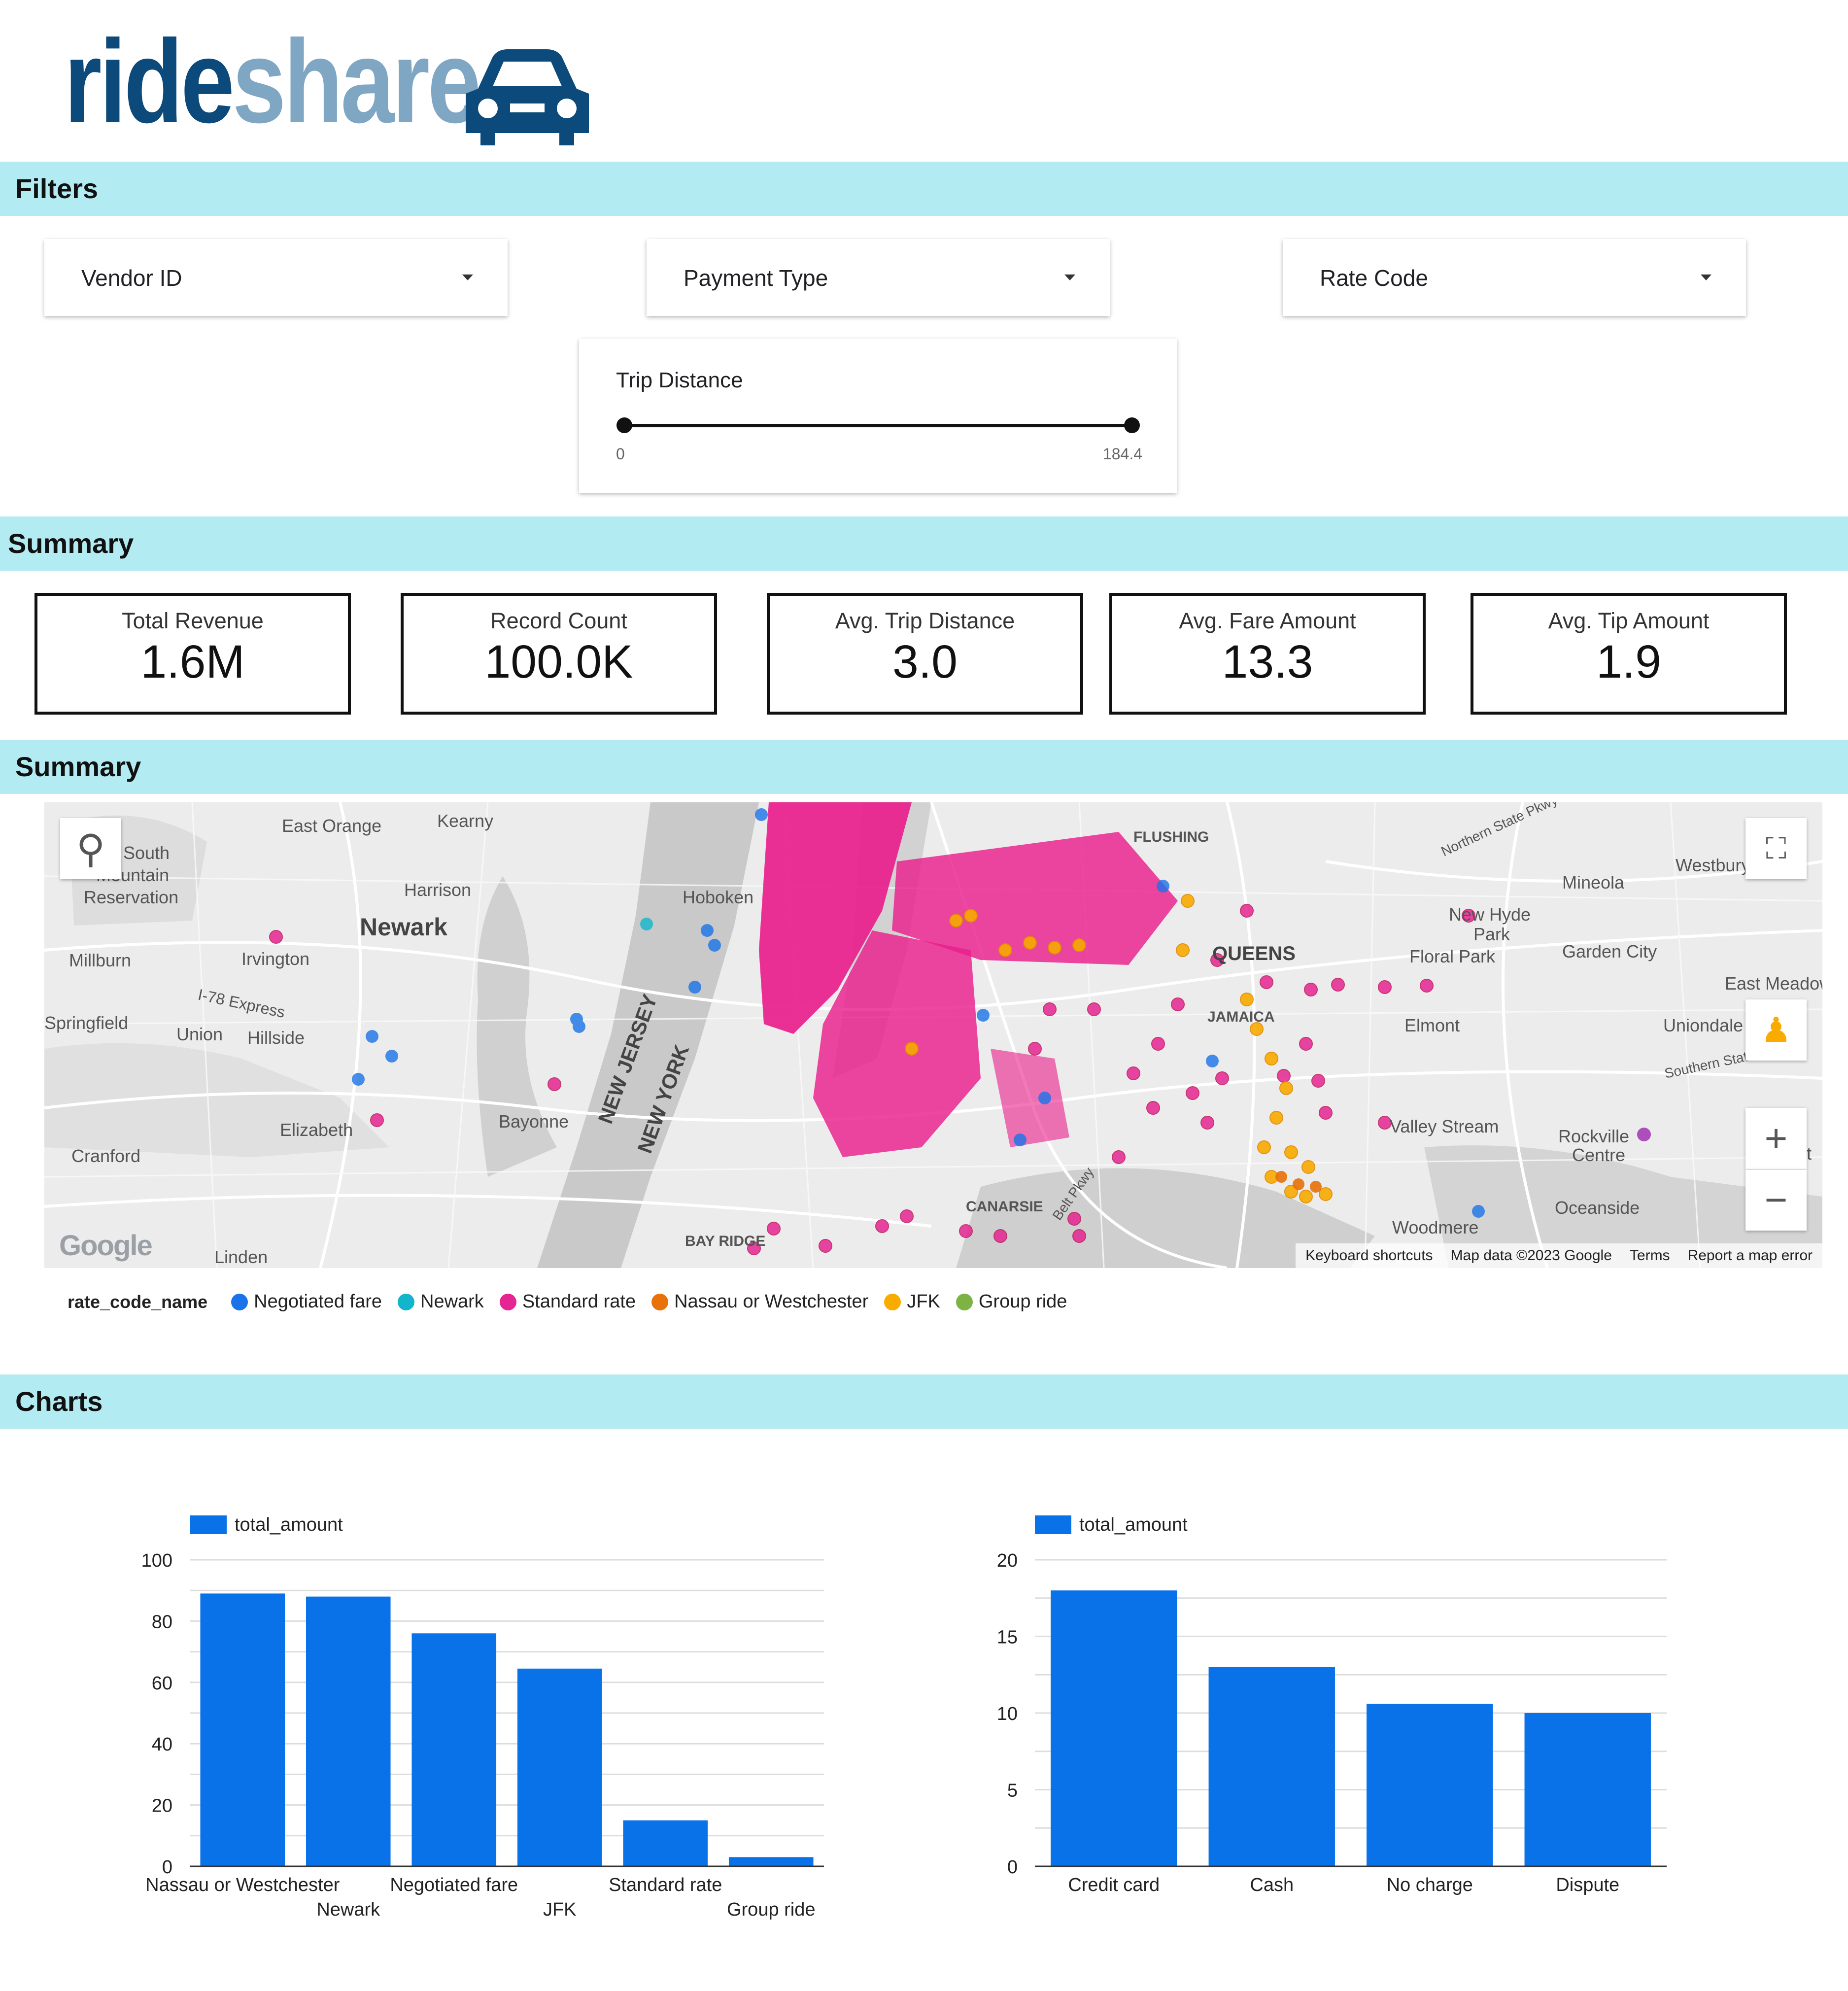 The width and height of the screenshot is (1848, 1991). What do you see at coordinates (331, 826) in the screenshot?
I see `svg-text: East Orange` at bounding box center [331, 826].